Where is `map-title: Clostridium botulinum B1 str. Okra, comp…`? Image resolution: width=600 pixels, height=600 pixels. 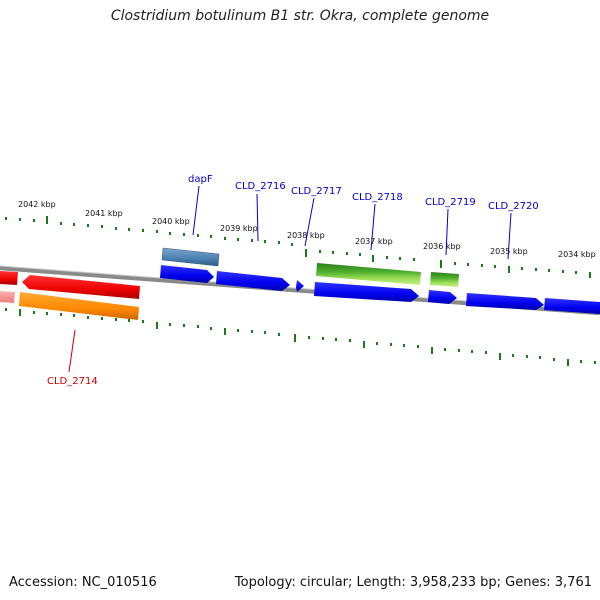 map-title: Clostridium botulinum B1 str. Okra, comp… is located at coordinates (300, 16).